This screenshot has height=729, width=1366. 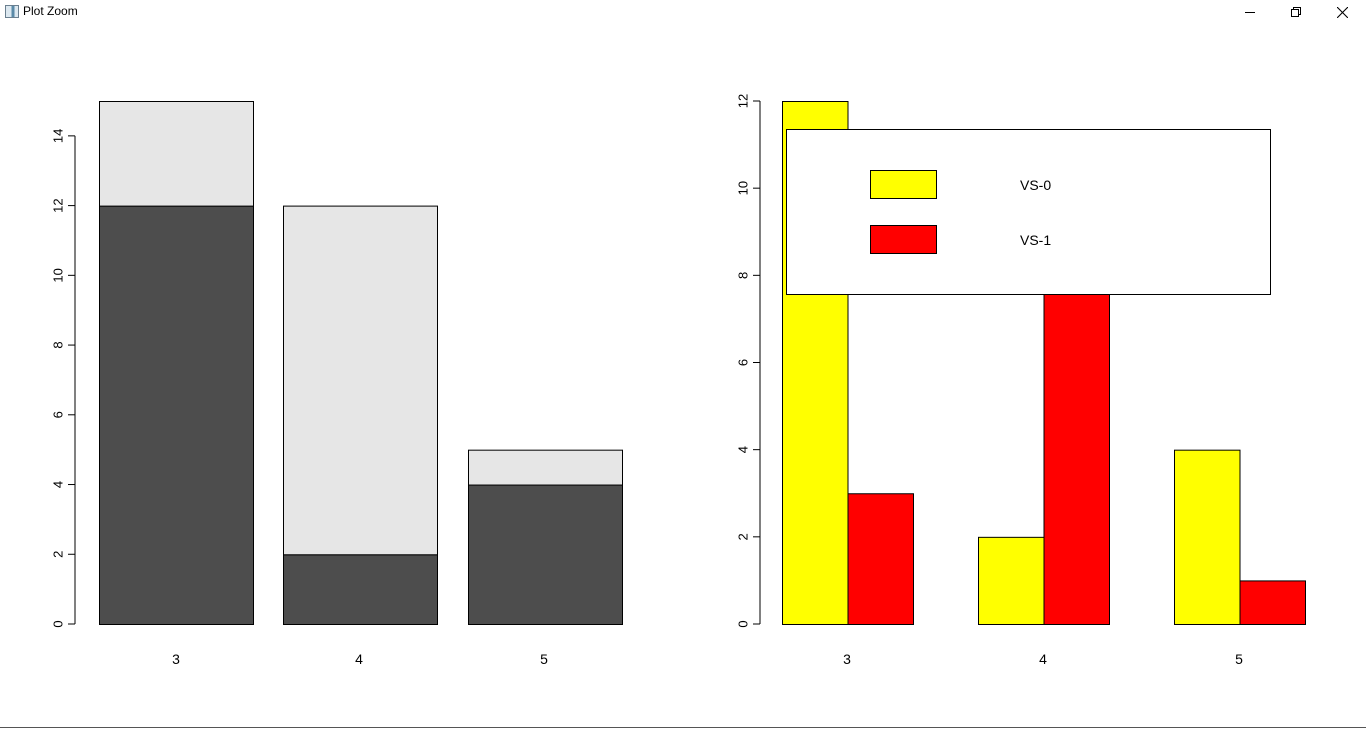 What do you see at coordinates (1035, 185) in the screenshot?
I see `legend-label: VS-0` at bounding box center [1035, 185].